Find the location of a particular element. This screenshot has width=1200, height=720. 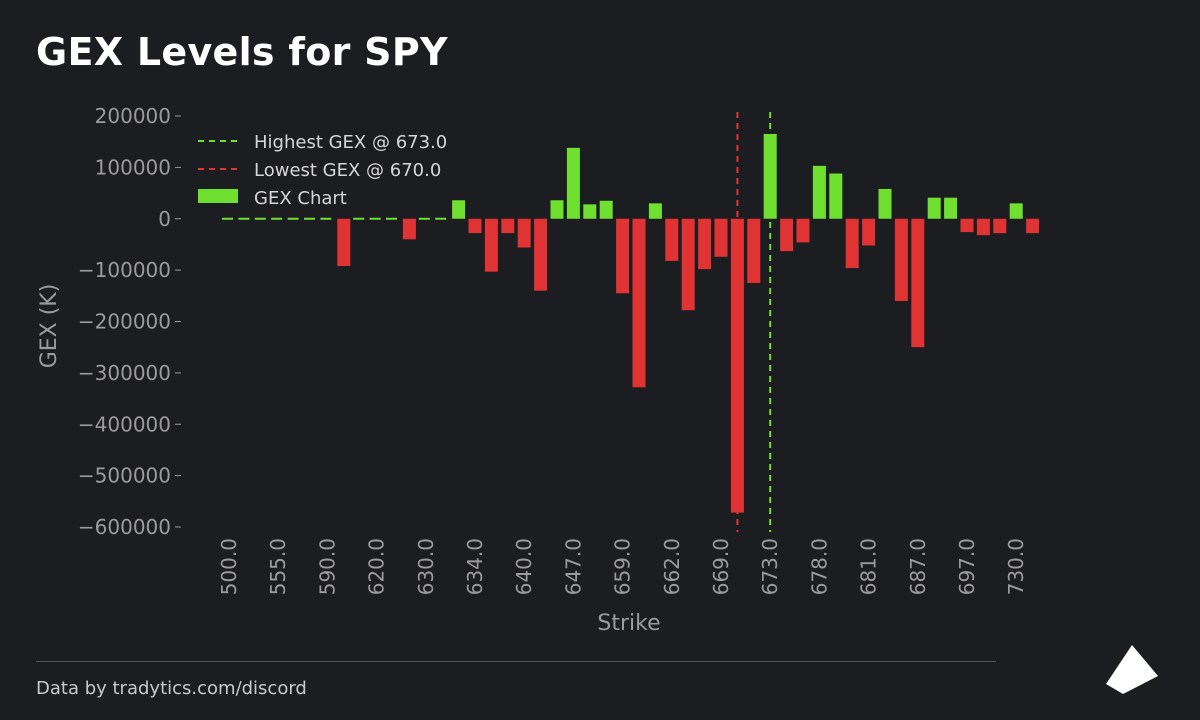

y-tick-label: 100000 is located at coordinates (133, 167).